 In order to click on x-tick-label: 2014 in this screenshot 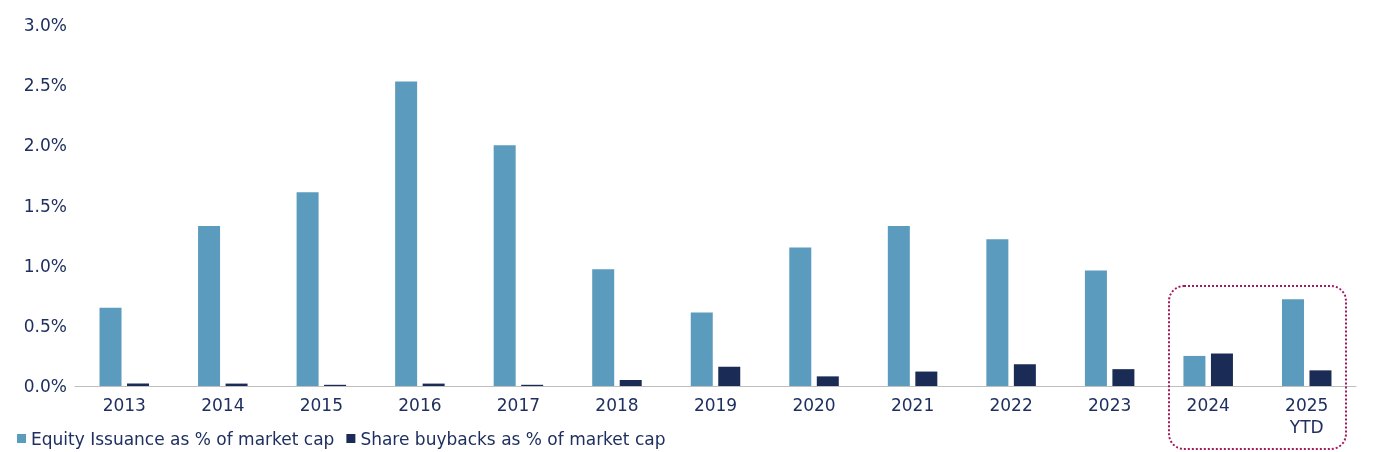, I will do `click(223, 405)`.